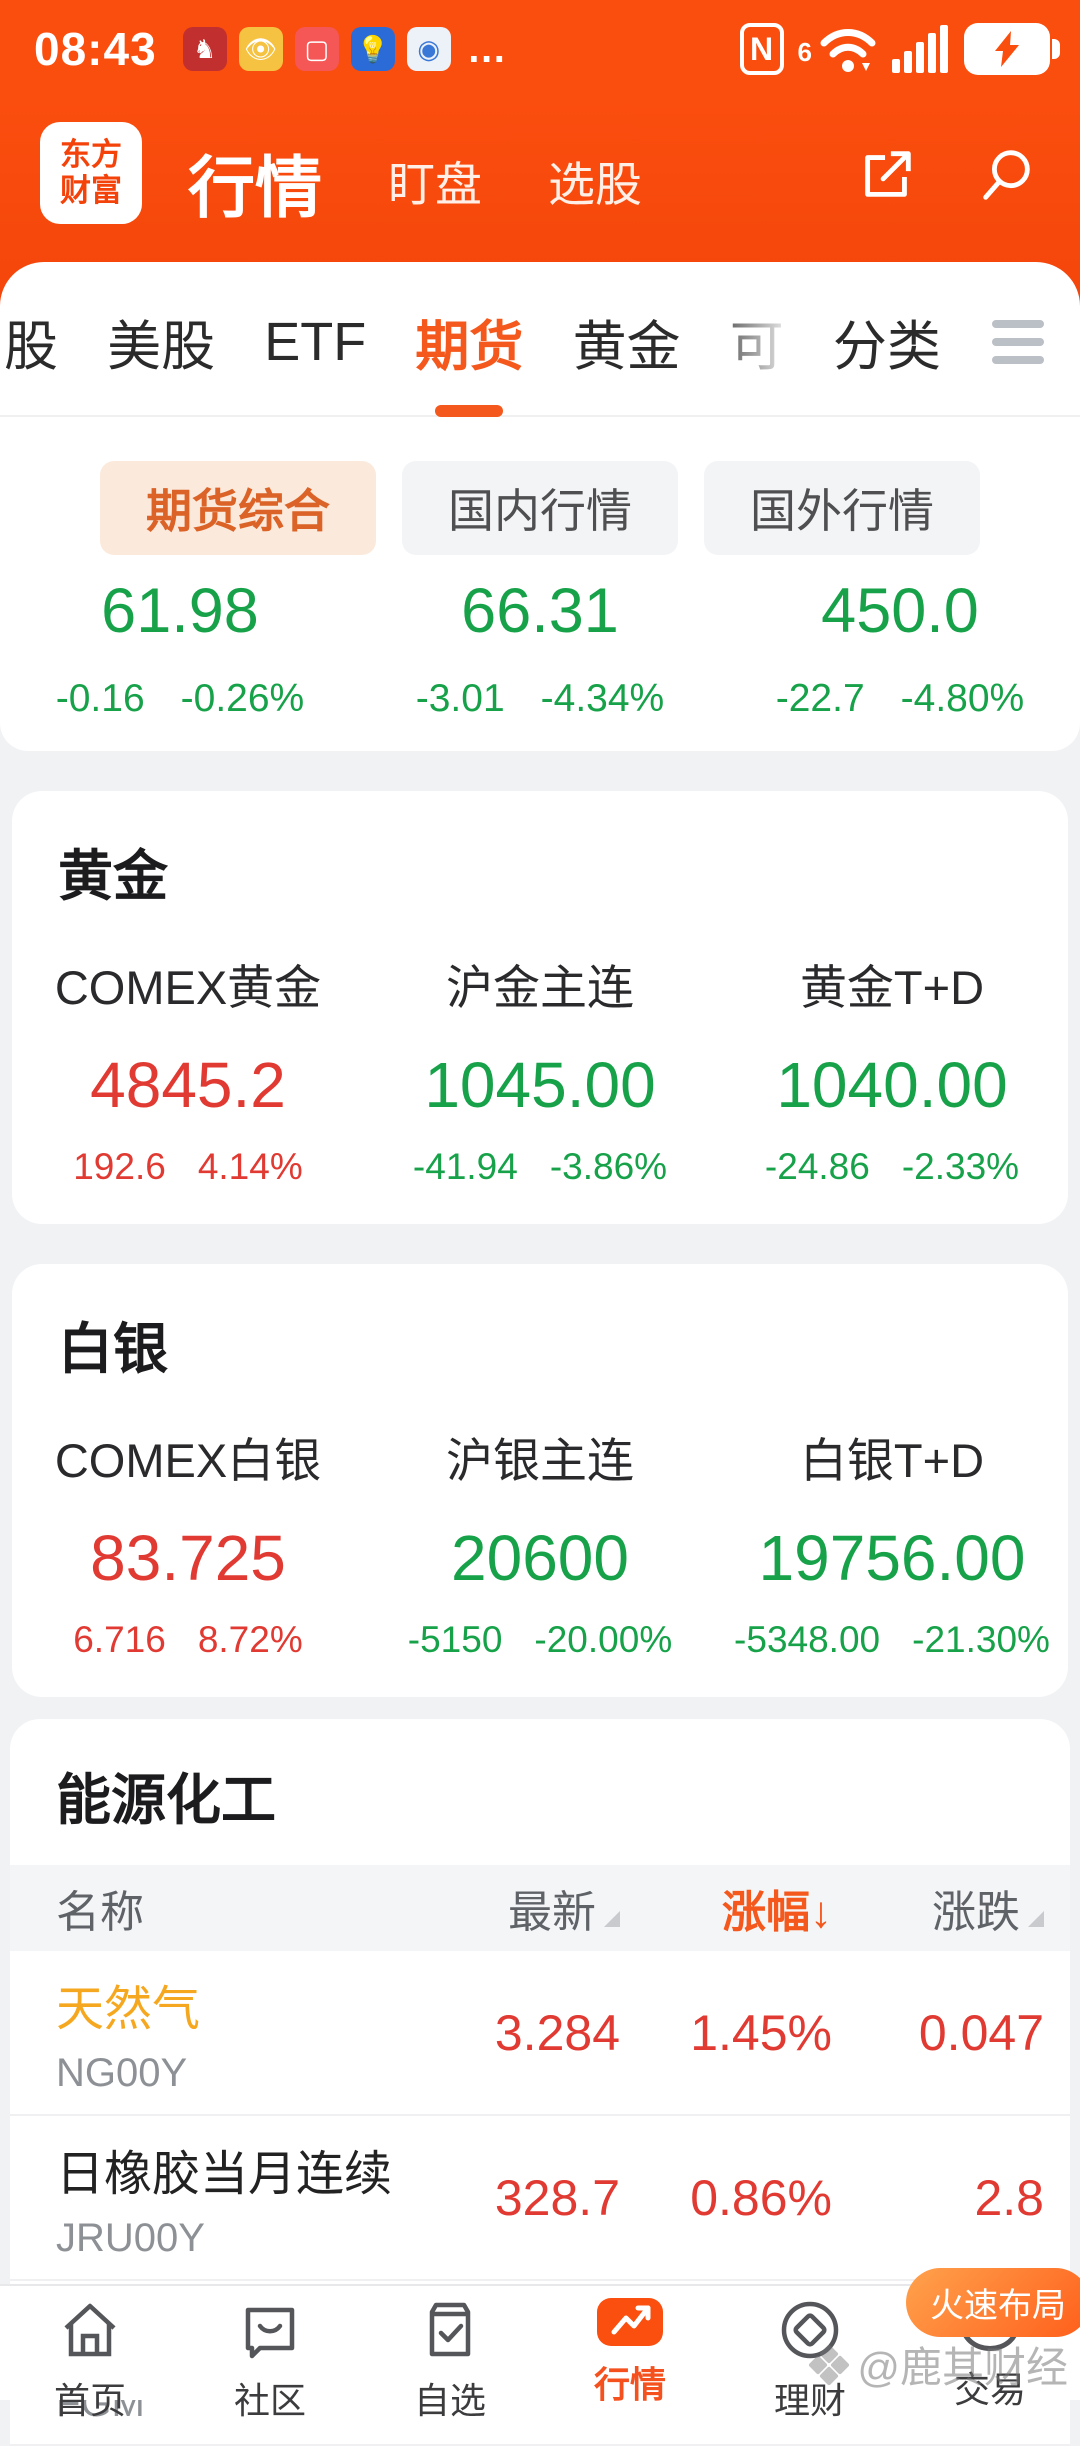  What do you see at coordinates (892, 1547) in the screenshot?
I see `quote-tile-silver-td: 白银T+D 19756.00 -5348.00 -21.30%` at bounding box center [892, 1547].